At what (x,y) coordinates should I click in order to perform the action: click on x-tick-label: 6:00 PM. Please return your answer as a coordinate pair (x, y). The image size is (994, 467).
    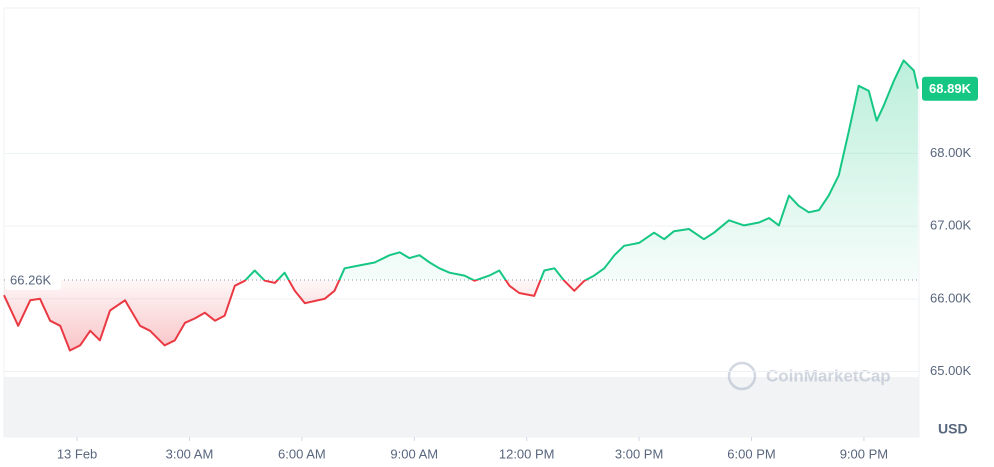
    Looking at the image, I should click on (751, 453).